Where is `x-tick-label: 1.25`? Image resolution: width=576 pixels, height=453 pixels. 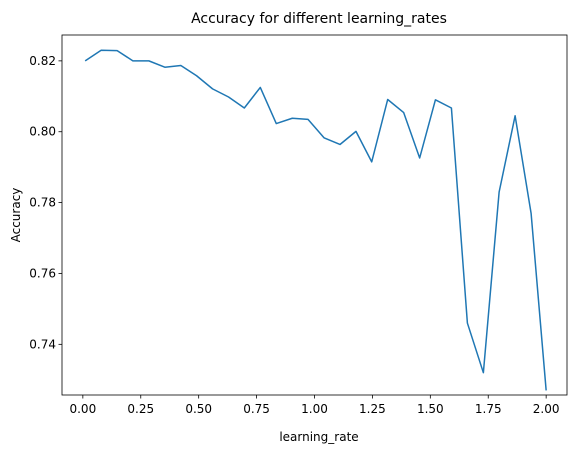 x-tick-label: 1.25 is located at coordinates (372, 409).